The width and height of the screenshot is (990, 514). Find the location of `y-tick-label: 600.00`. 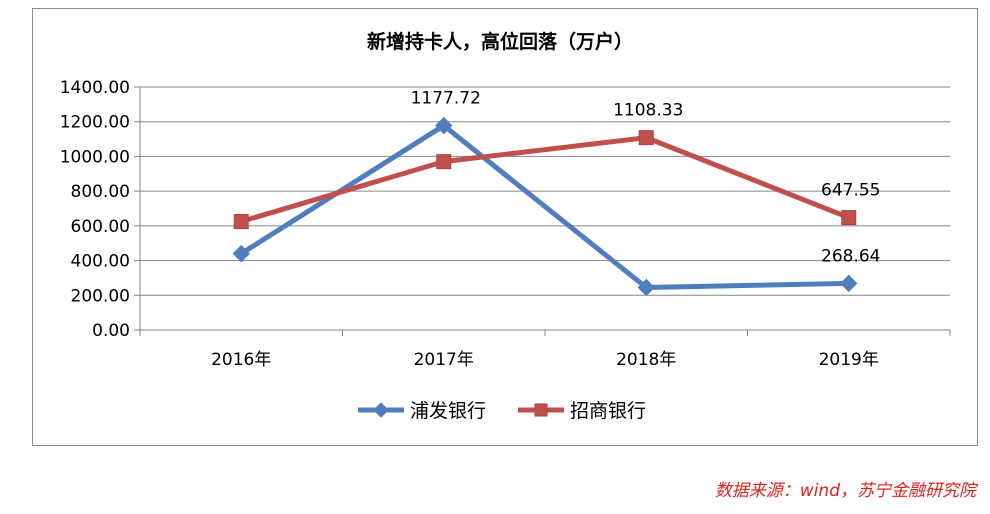

y-tick-label: 600.00 is located at coordinates (100, 227).